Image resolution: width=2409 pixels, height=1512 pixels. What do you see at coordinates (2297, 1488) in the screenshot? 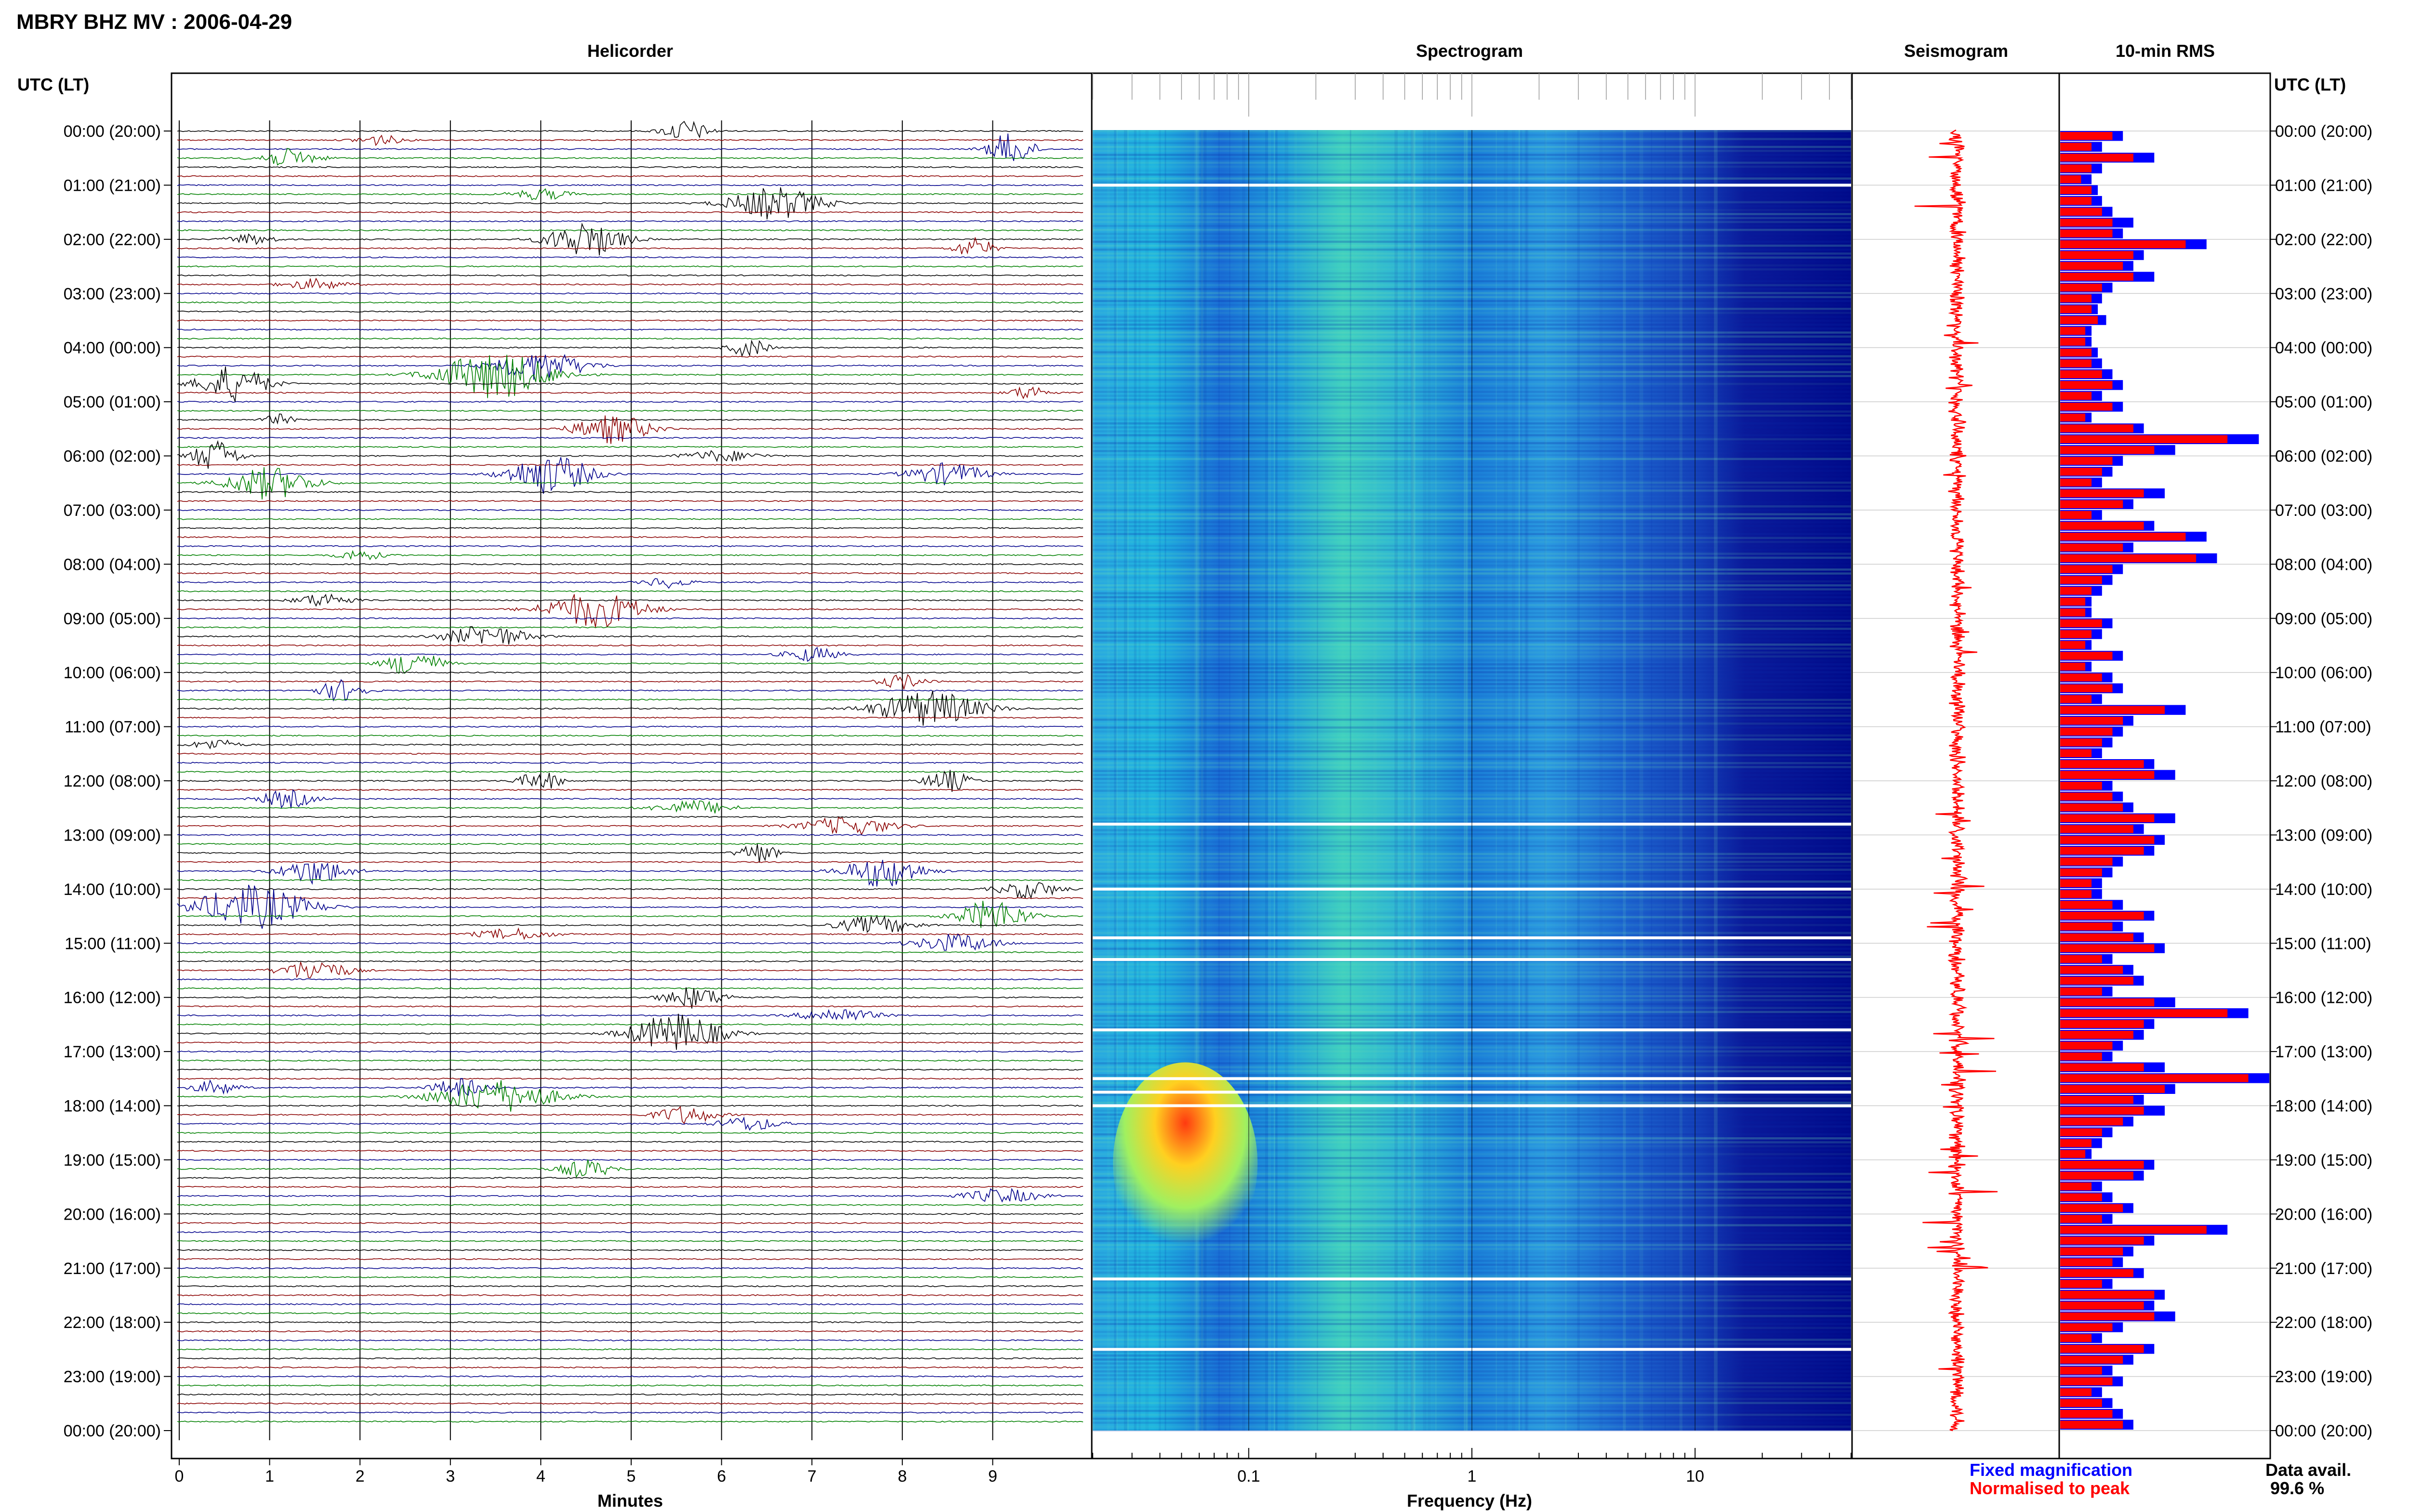
I see `data-avail-value: 99.6 %` at bounding box center [2297, 1488].